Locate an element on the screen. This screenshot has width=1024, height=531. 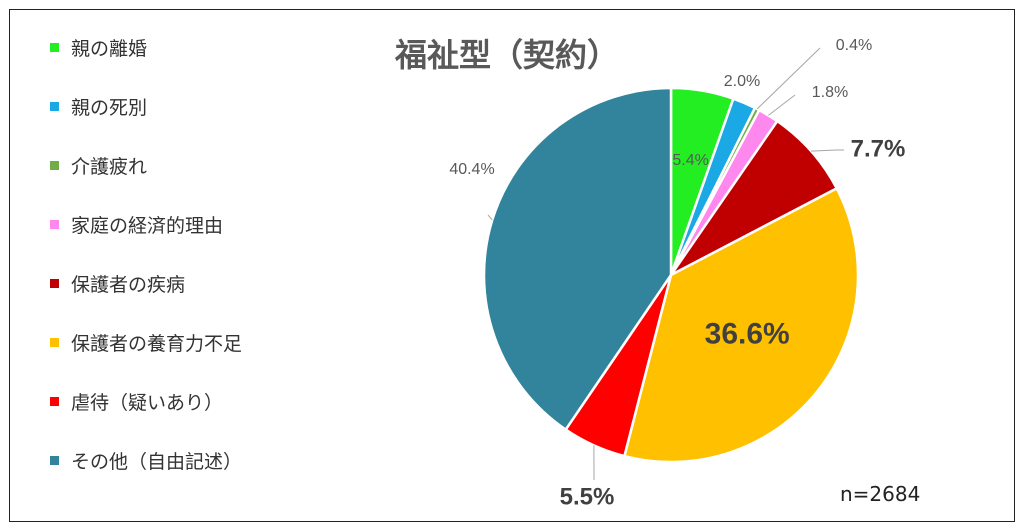
legend-item: 親の死別 is located at coordinates (98, 106).